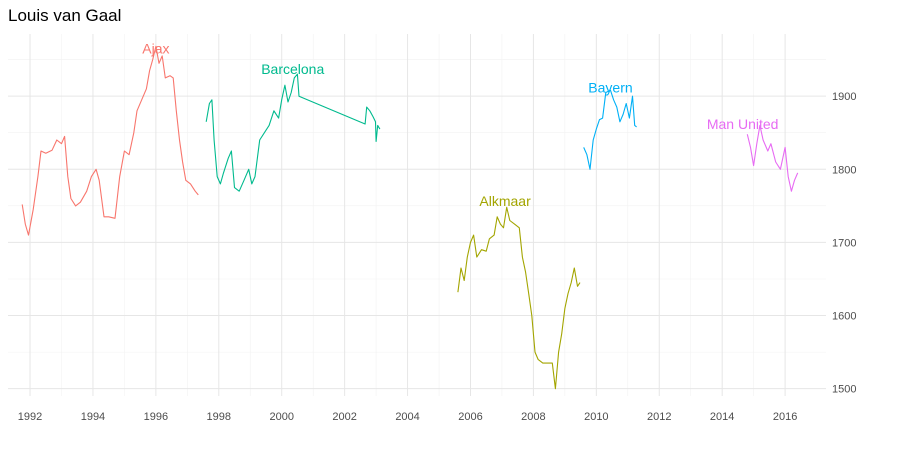 The width and height of the screenshot is (900, 450). Describe the element at coordinates (743, 124) in the screenshot. I see `series-label-man-united: Man United` at that location.